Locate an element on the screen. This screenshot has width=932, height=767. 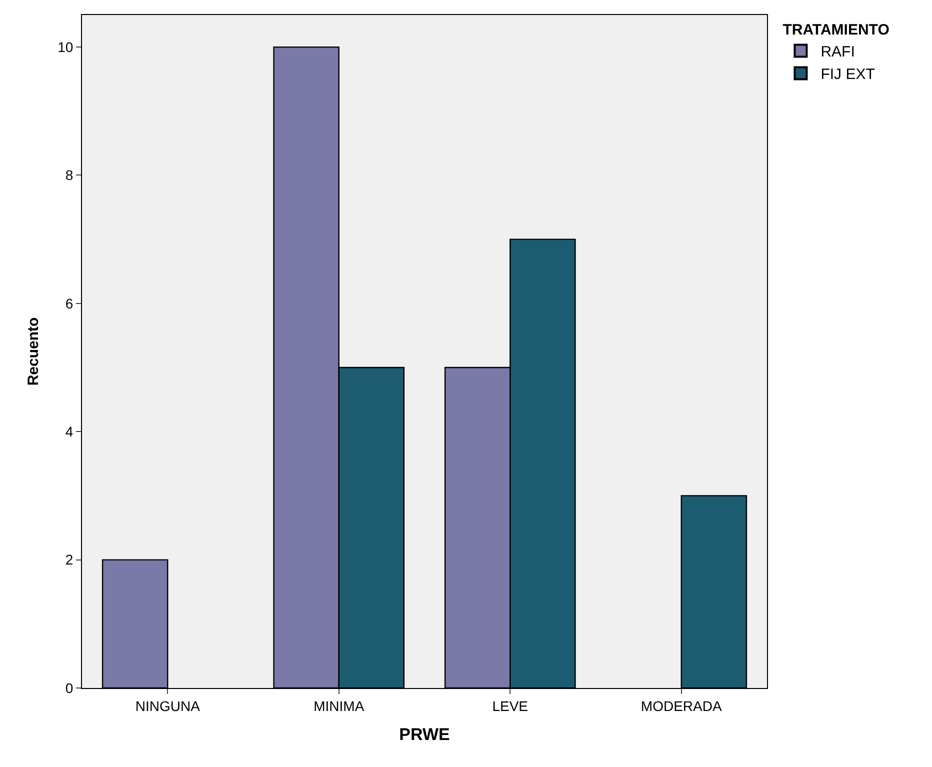
x-tick-label: NINGUNA is located at coordinates (168, 706).